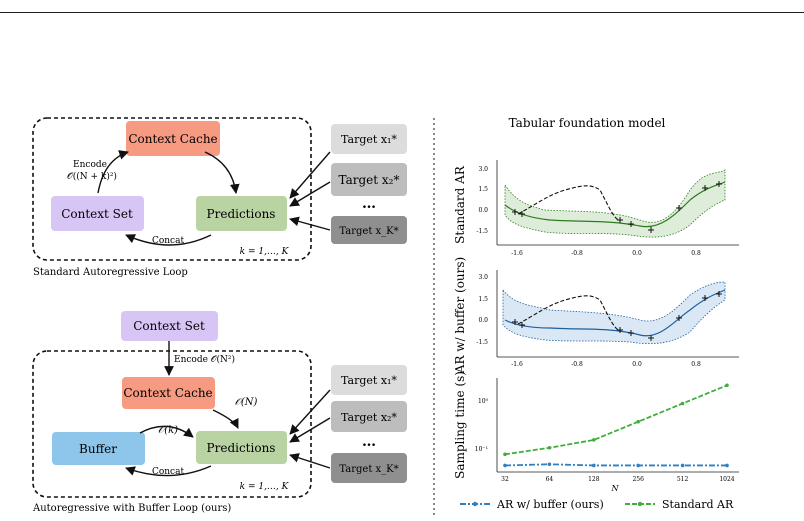  Describe the element at coordinates (726, 479) in the screenshot. I see `p3-xtick-5: 1024` at that location.